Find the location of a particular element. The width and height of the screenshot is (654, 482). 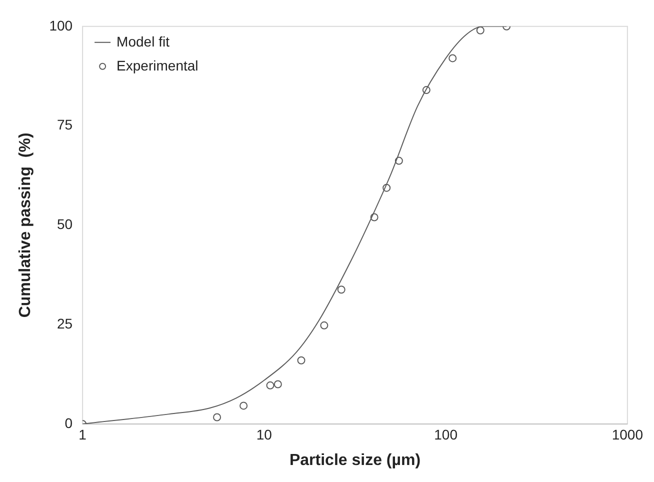

legend-label: Model fit is located at coordinates (143, 41).